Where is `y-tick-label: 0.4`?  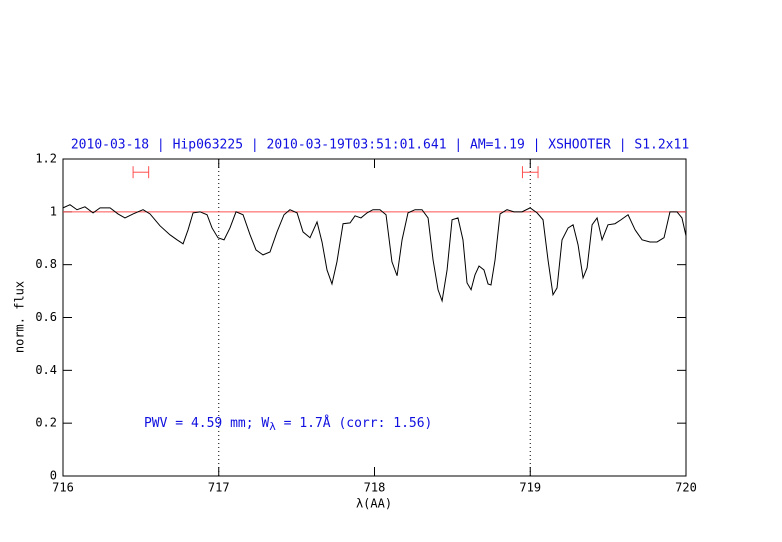
y-tick-label: 0.4 is located at coordinates (46, 370).